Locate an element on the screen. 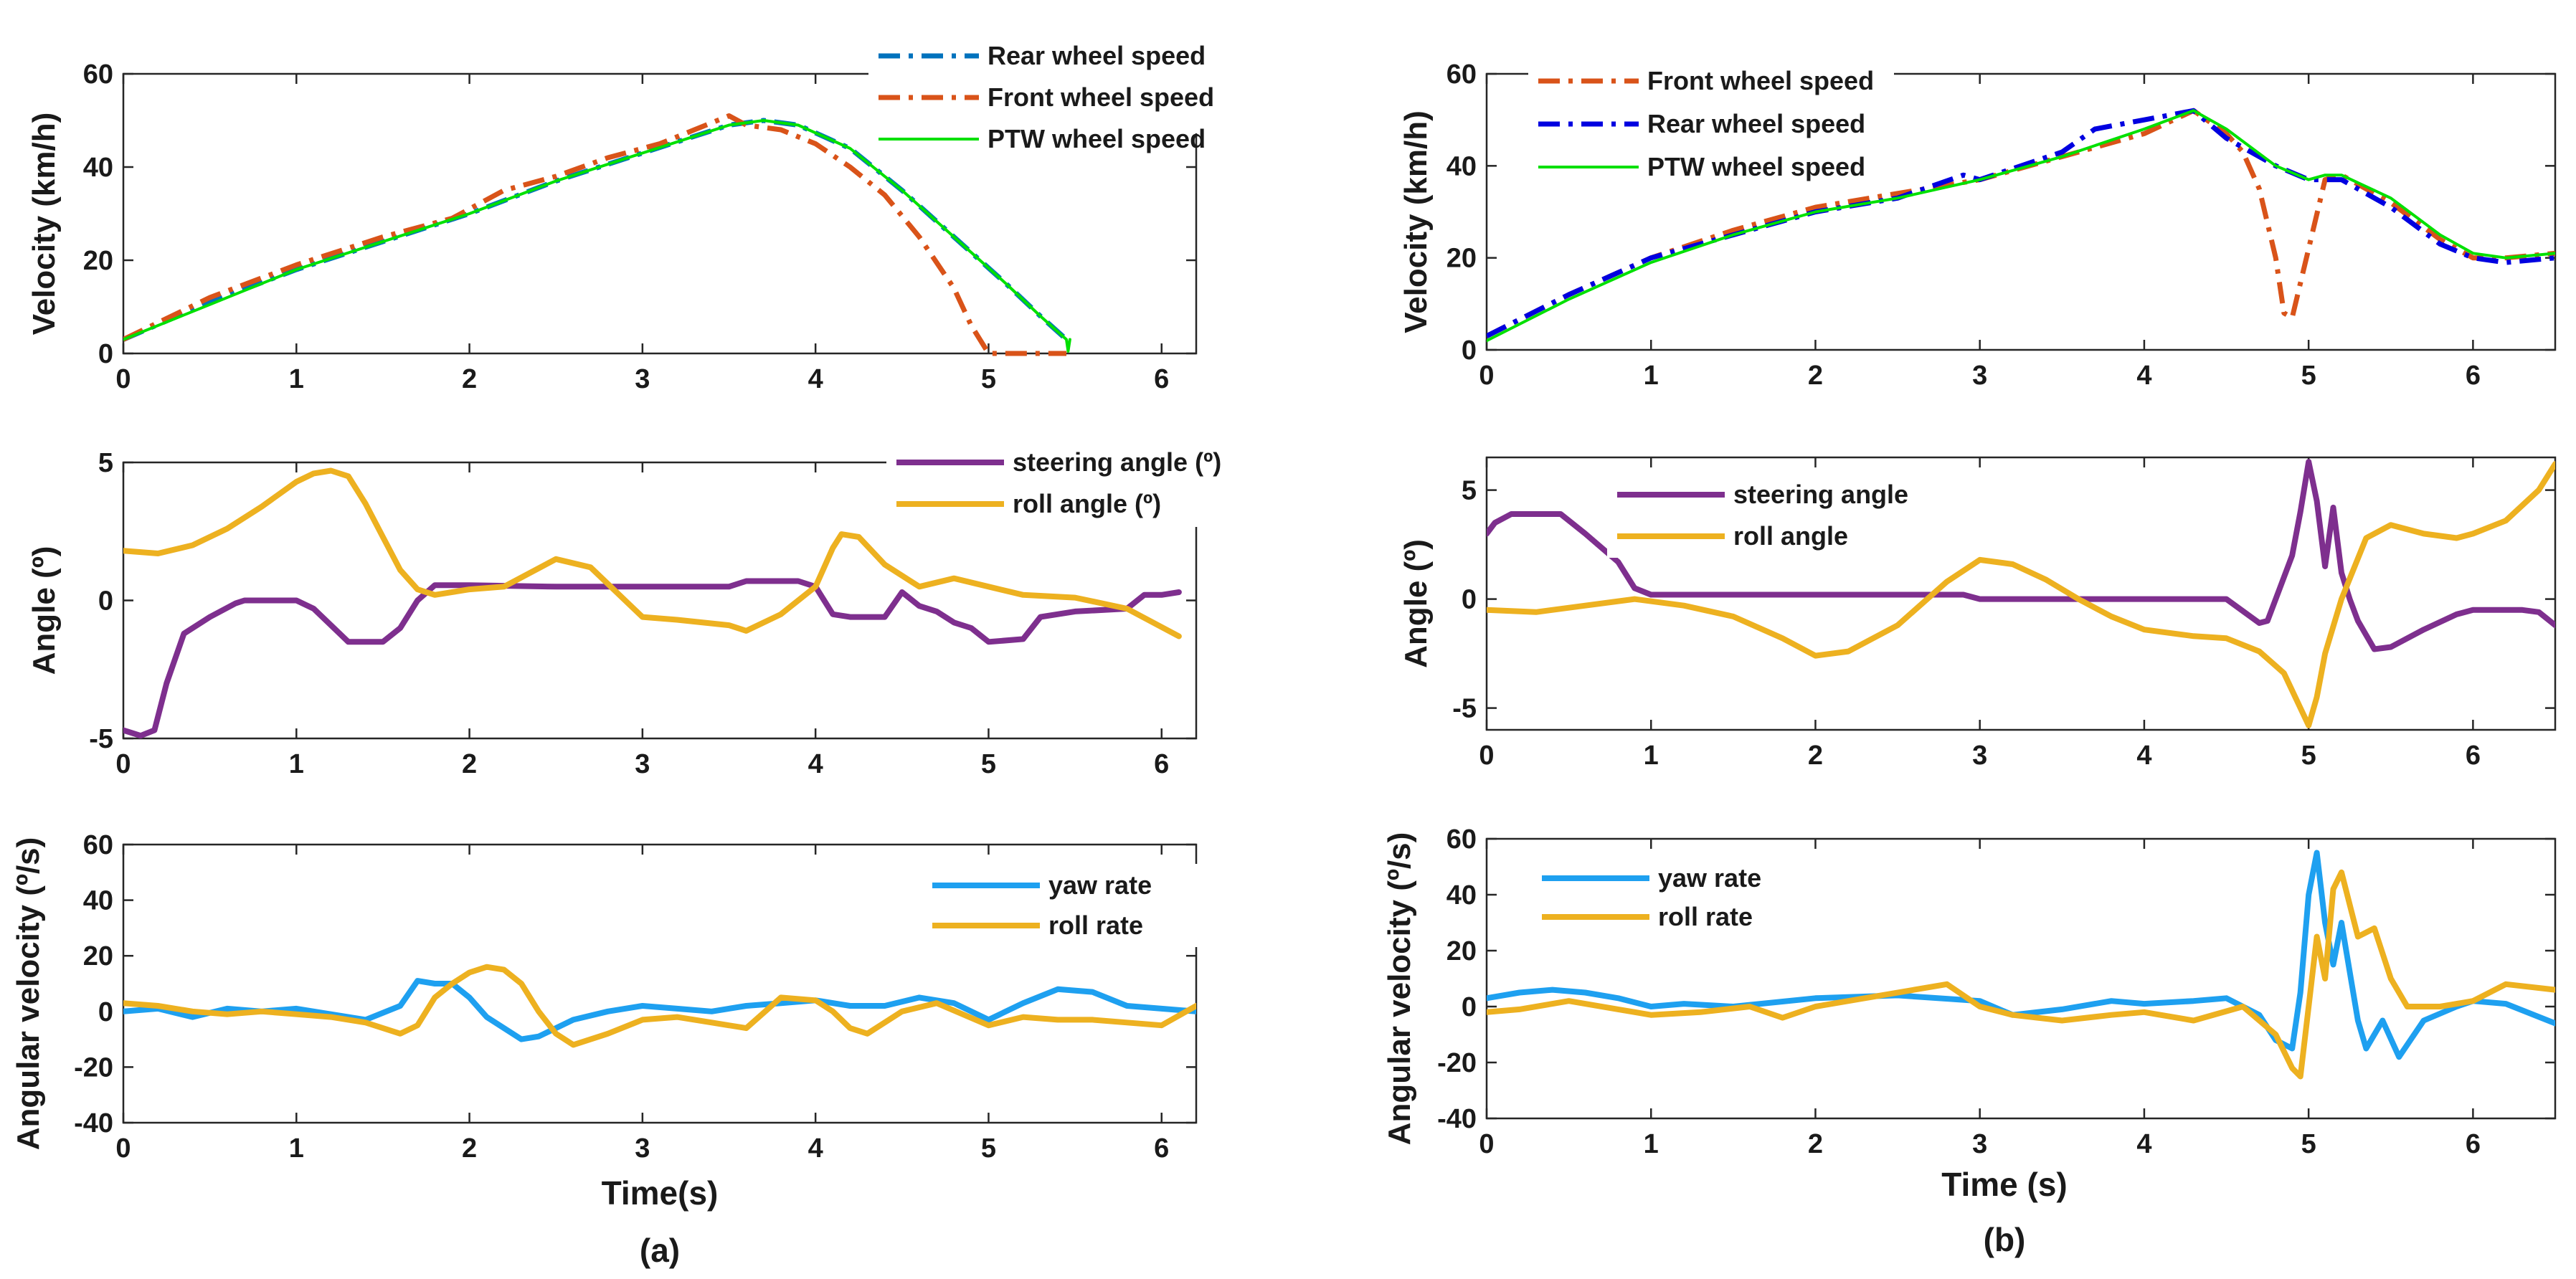  series-line-roll-rate is located at coordinates (659, 1006).